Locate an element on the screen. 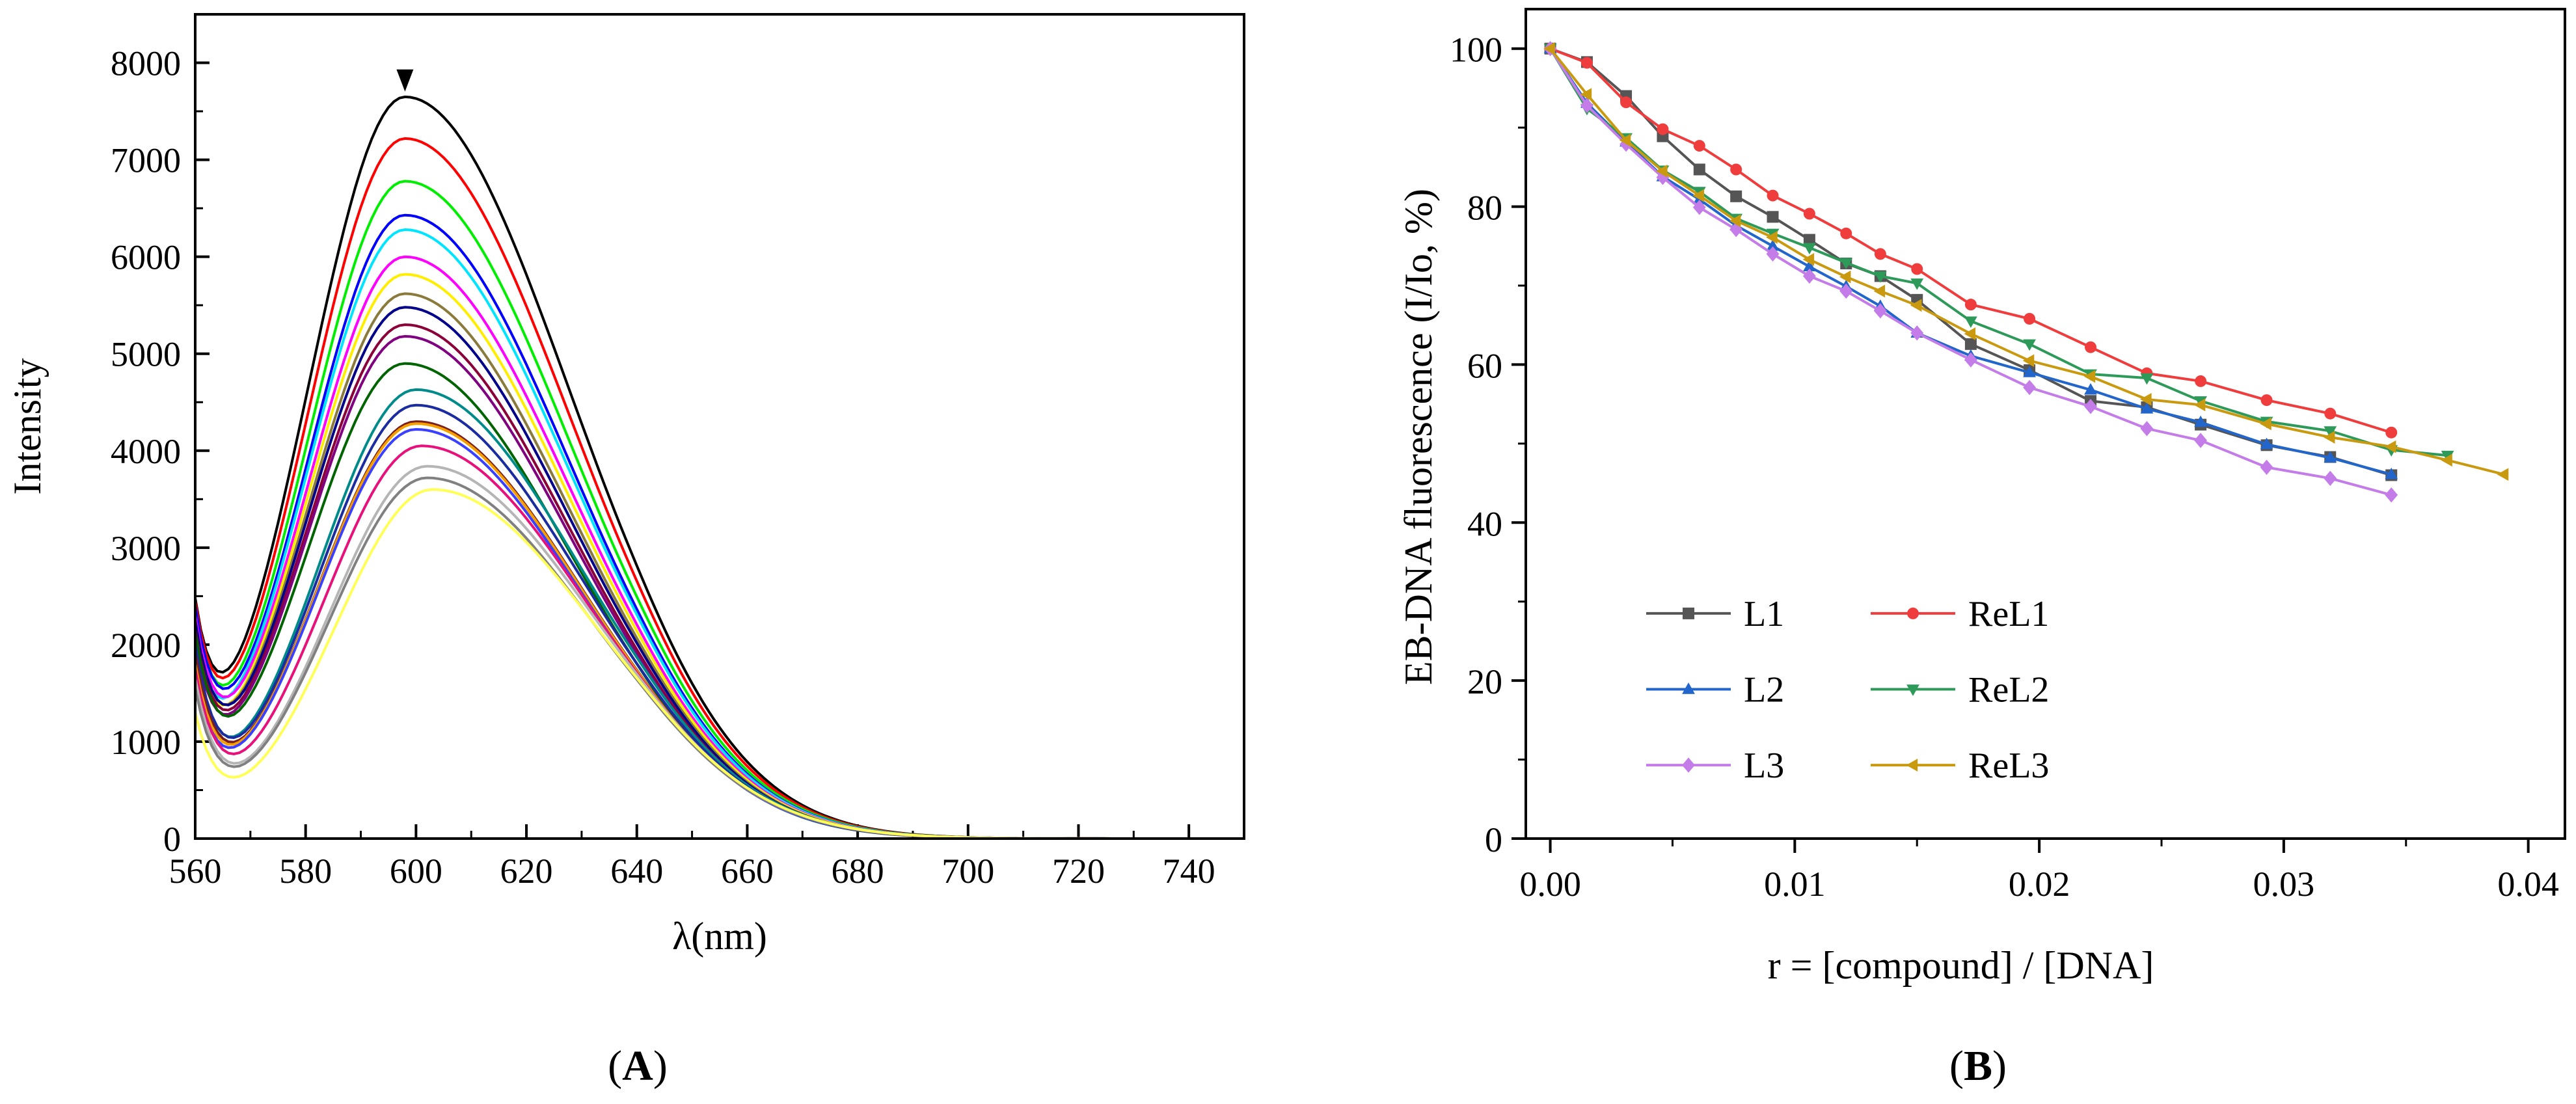  panel-b-y-tick-label: 60 is located at coordinates (1484, 365).